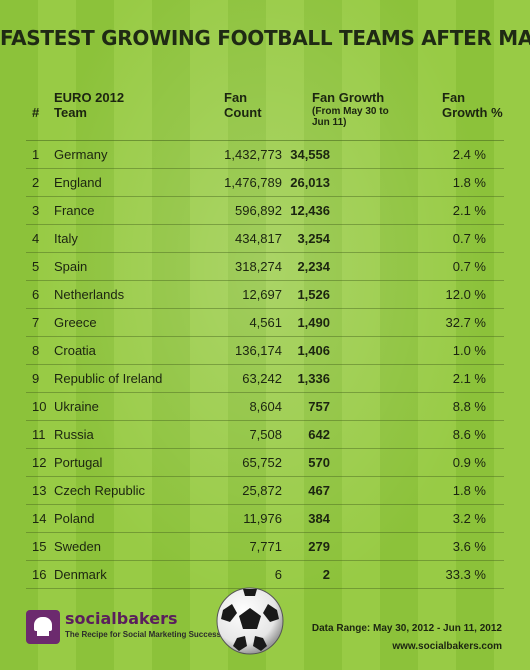 The image size is (530, 670). Describe the element at coordinates (344, 266) in the screenshot. I see `cell-fan-growth: 2,234` at that location.